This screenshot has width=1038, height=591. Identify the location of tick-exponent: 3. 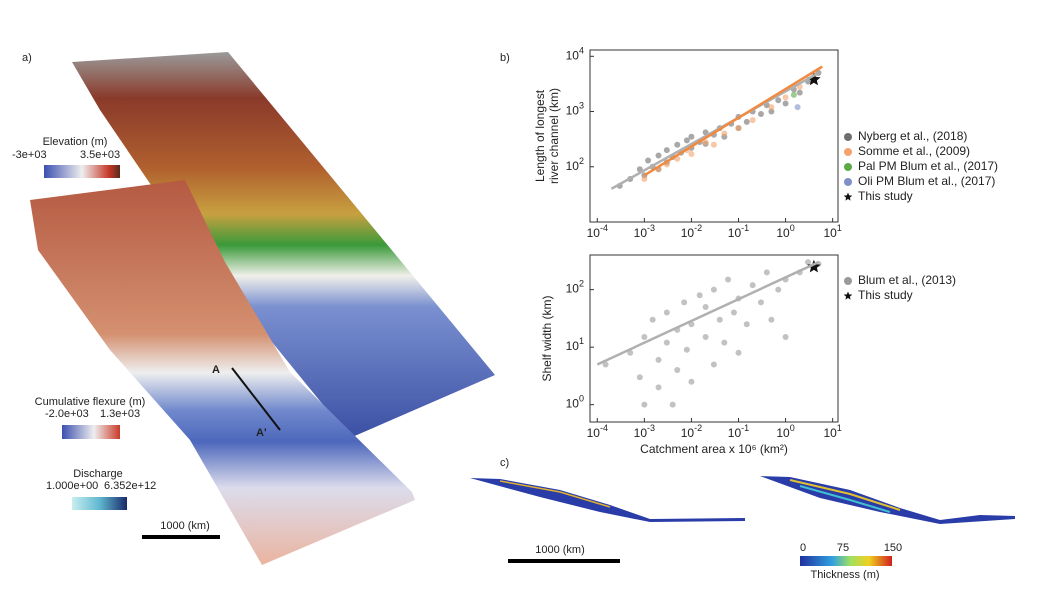
(581, 106).